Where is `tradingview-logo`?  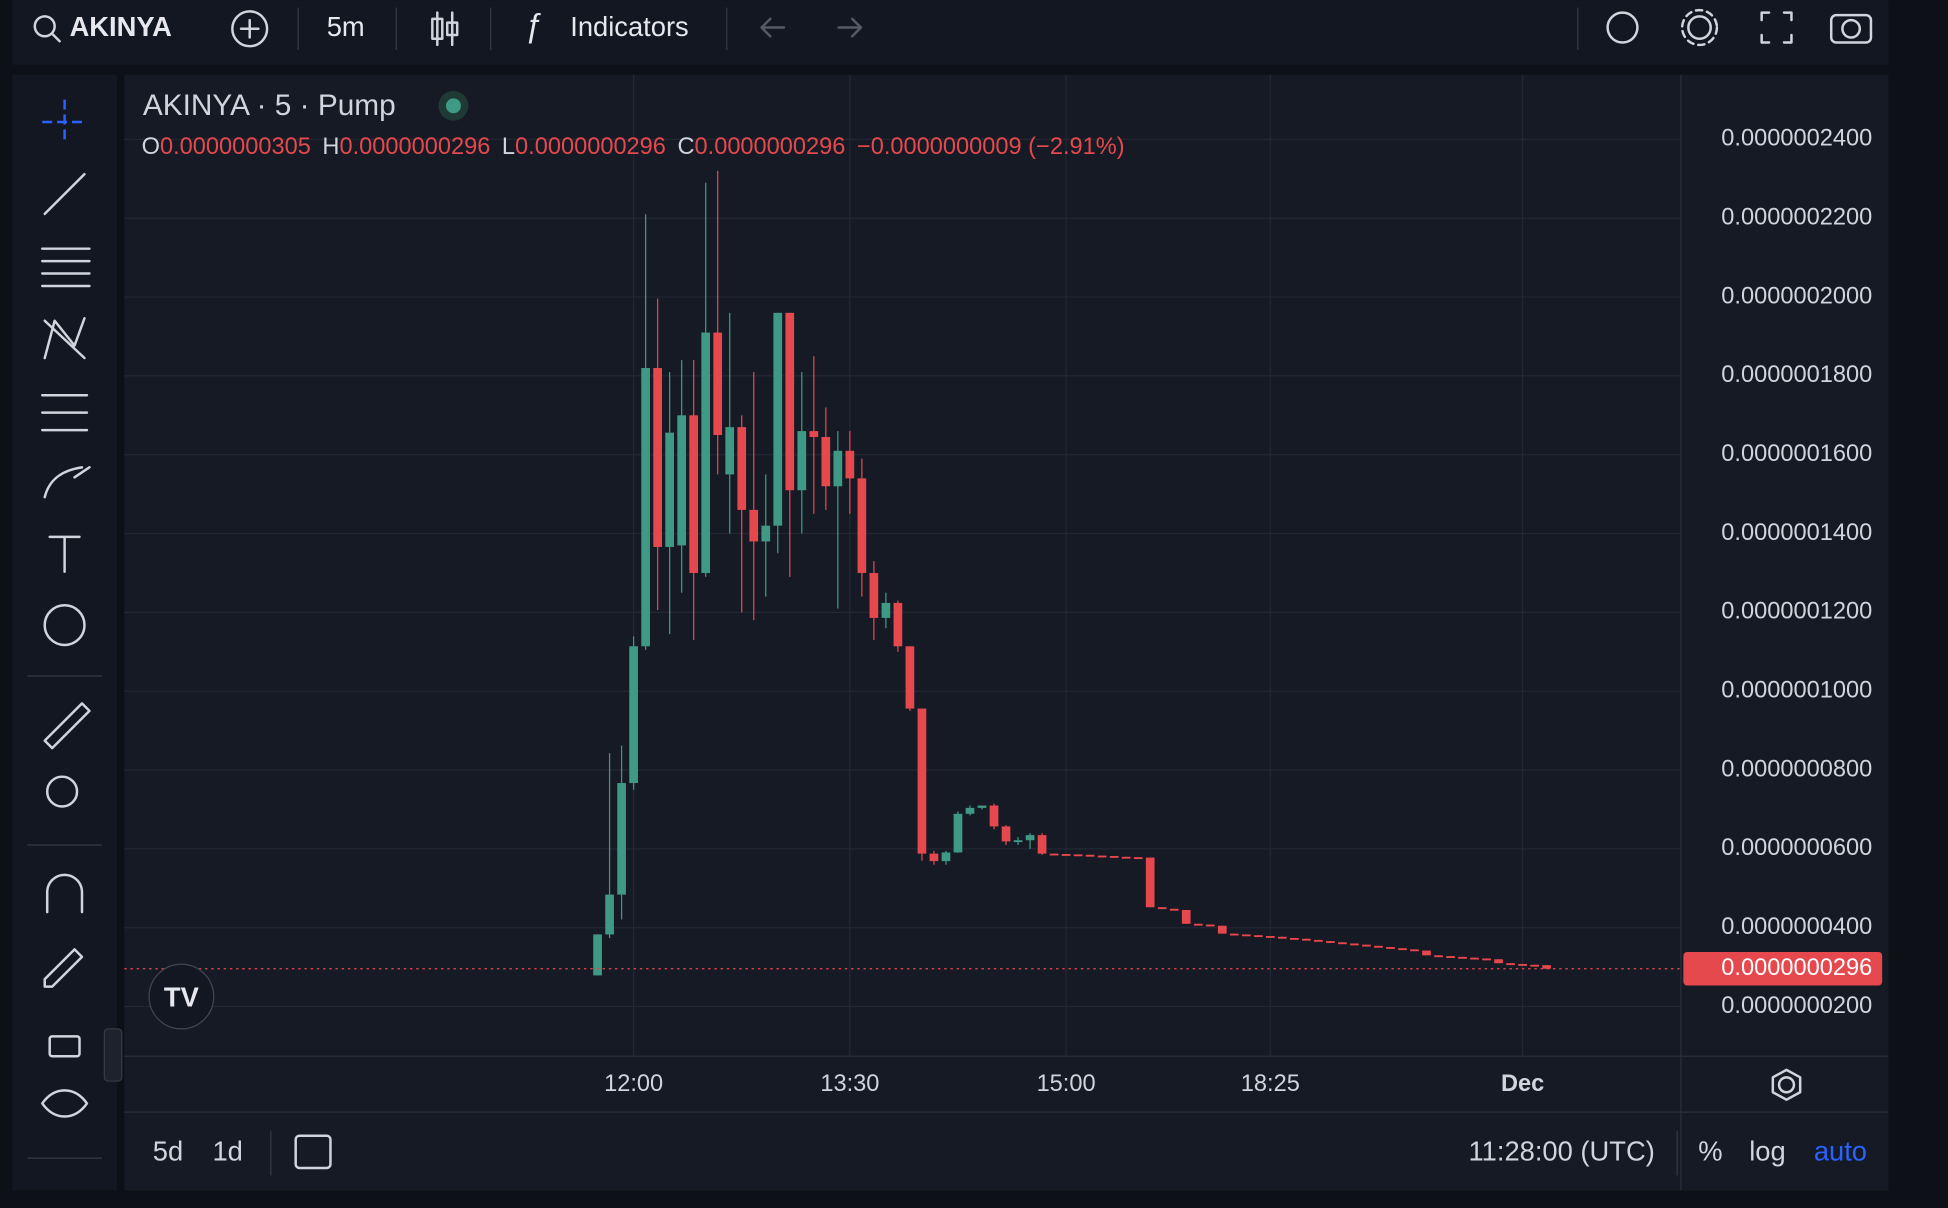 tradingview-logo is located at coordinates (181, 996).